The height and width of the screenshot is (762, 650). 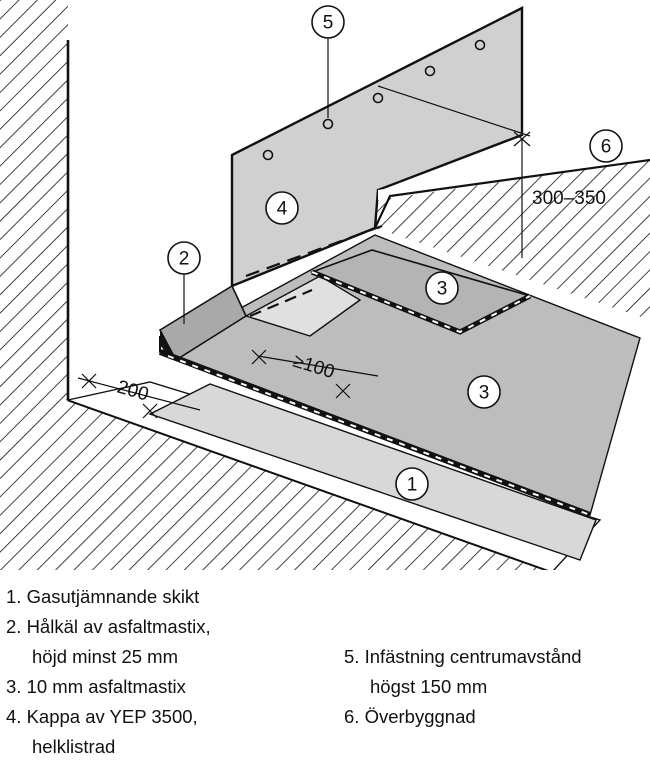 I want to click on callout-6-label: 6, so click(x=606, y=147).